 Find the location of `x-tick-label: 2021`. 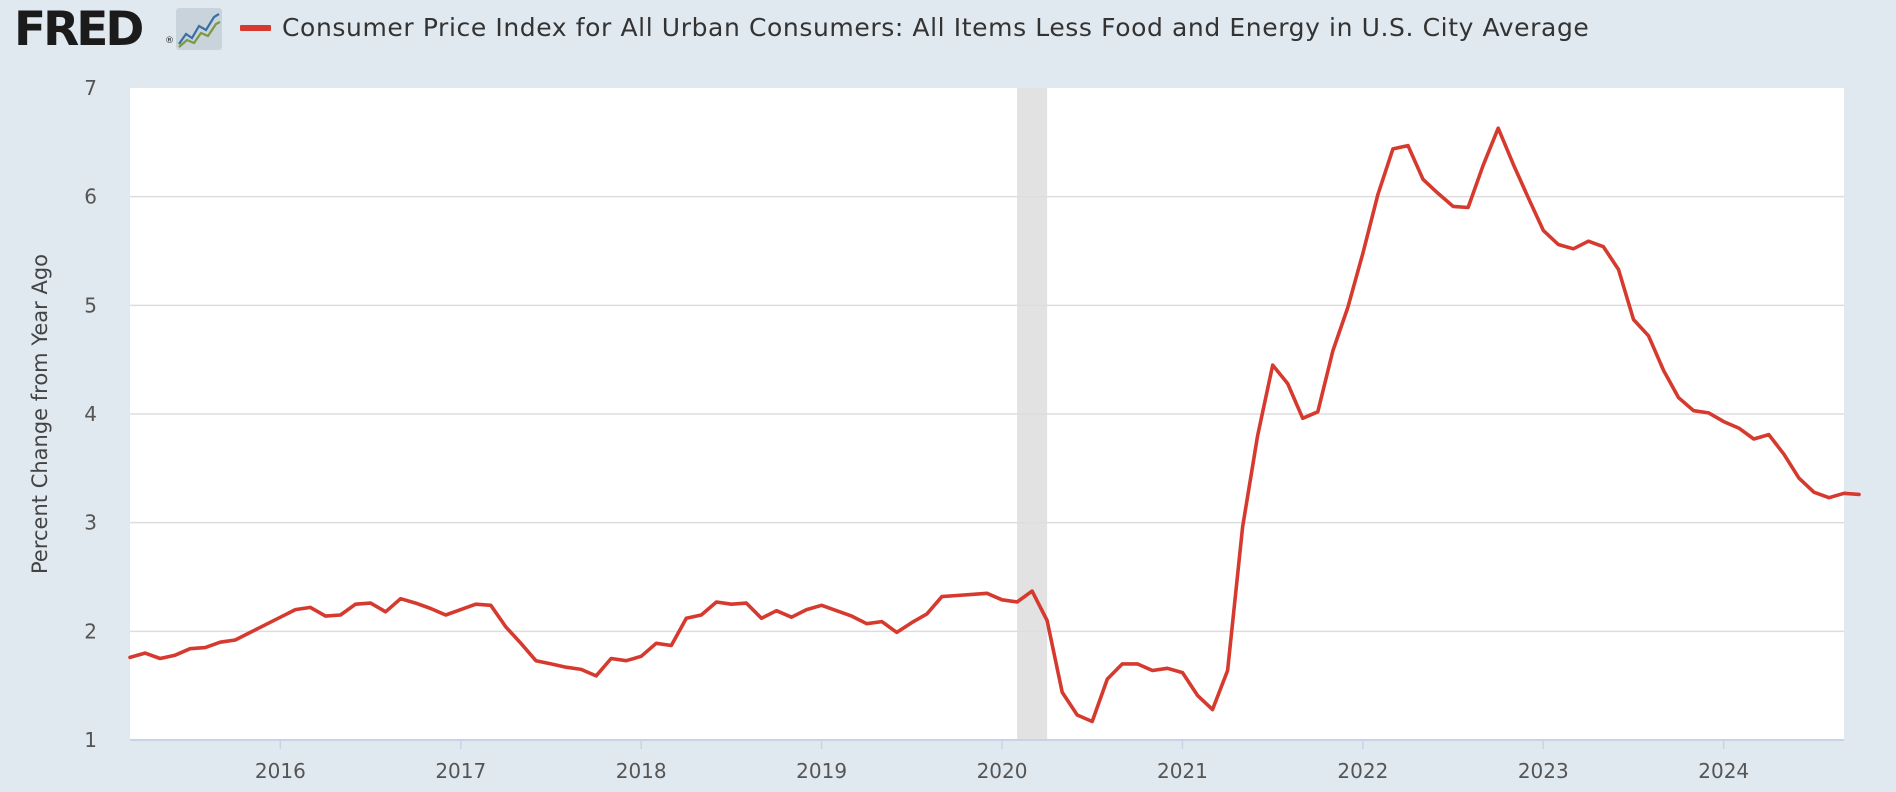

x-tick-label: 2021 is located at coordinates (1182, 771).